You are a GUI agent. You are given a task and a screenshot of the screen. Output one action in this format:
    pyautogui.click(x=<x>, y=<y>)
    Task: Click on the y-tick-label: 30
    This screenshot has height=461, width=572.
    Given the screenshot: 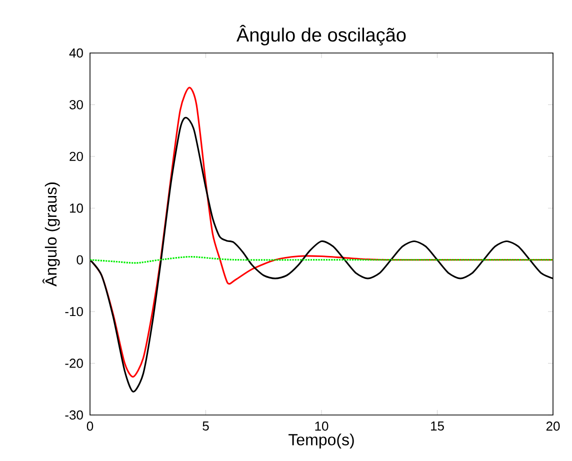 What is the action you would take?
    pyautogui.click(x=76, y=105)
    